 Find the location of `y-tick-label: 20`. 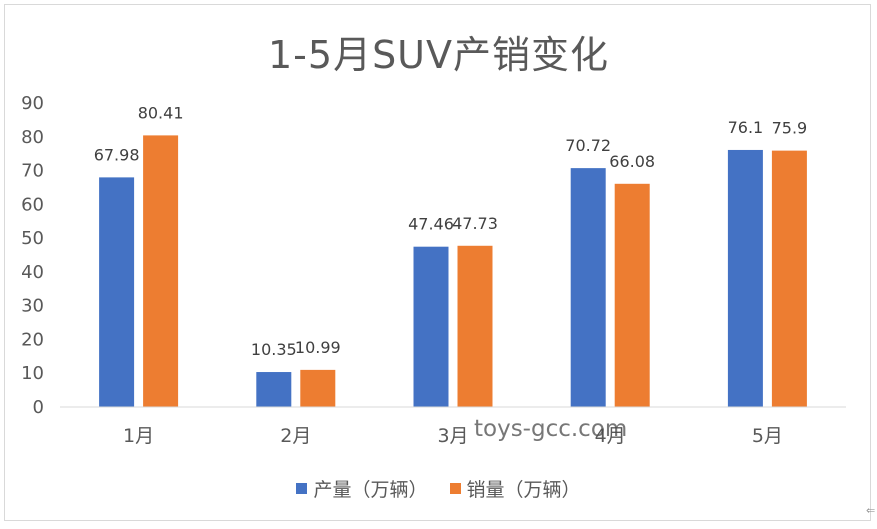

y-tick-label: 20 is located at coordinates (32, 339).